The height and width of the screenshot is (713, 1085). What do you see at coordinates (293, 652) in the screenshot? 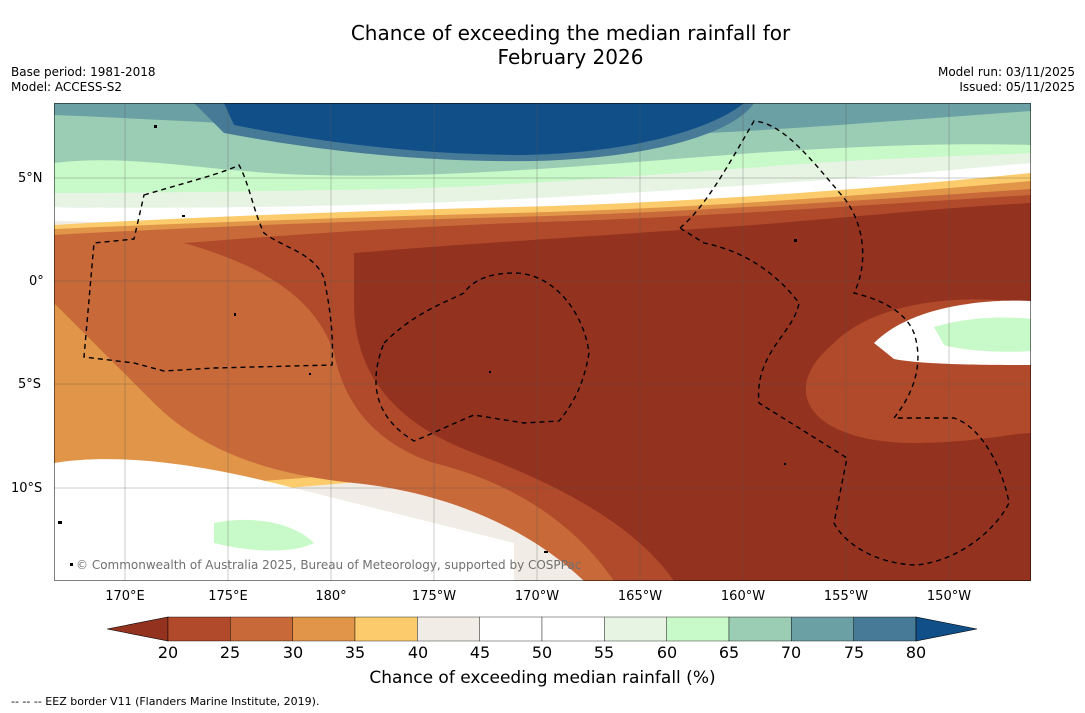
I see `cbar-tick-30: 30` at bounding box center [293, 652].